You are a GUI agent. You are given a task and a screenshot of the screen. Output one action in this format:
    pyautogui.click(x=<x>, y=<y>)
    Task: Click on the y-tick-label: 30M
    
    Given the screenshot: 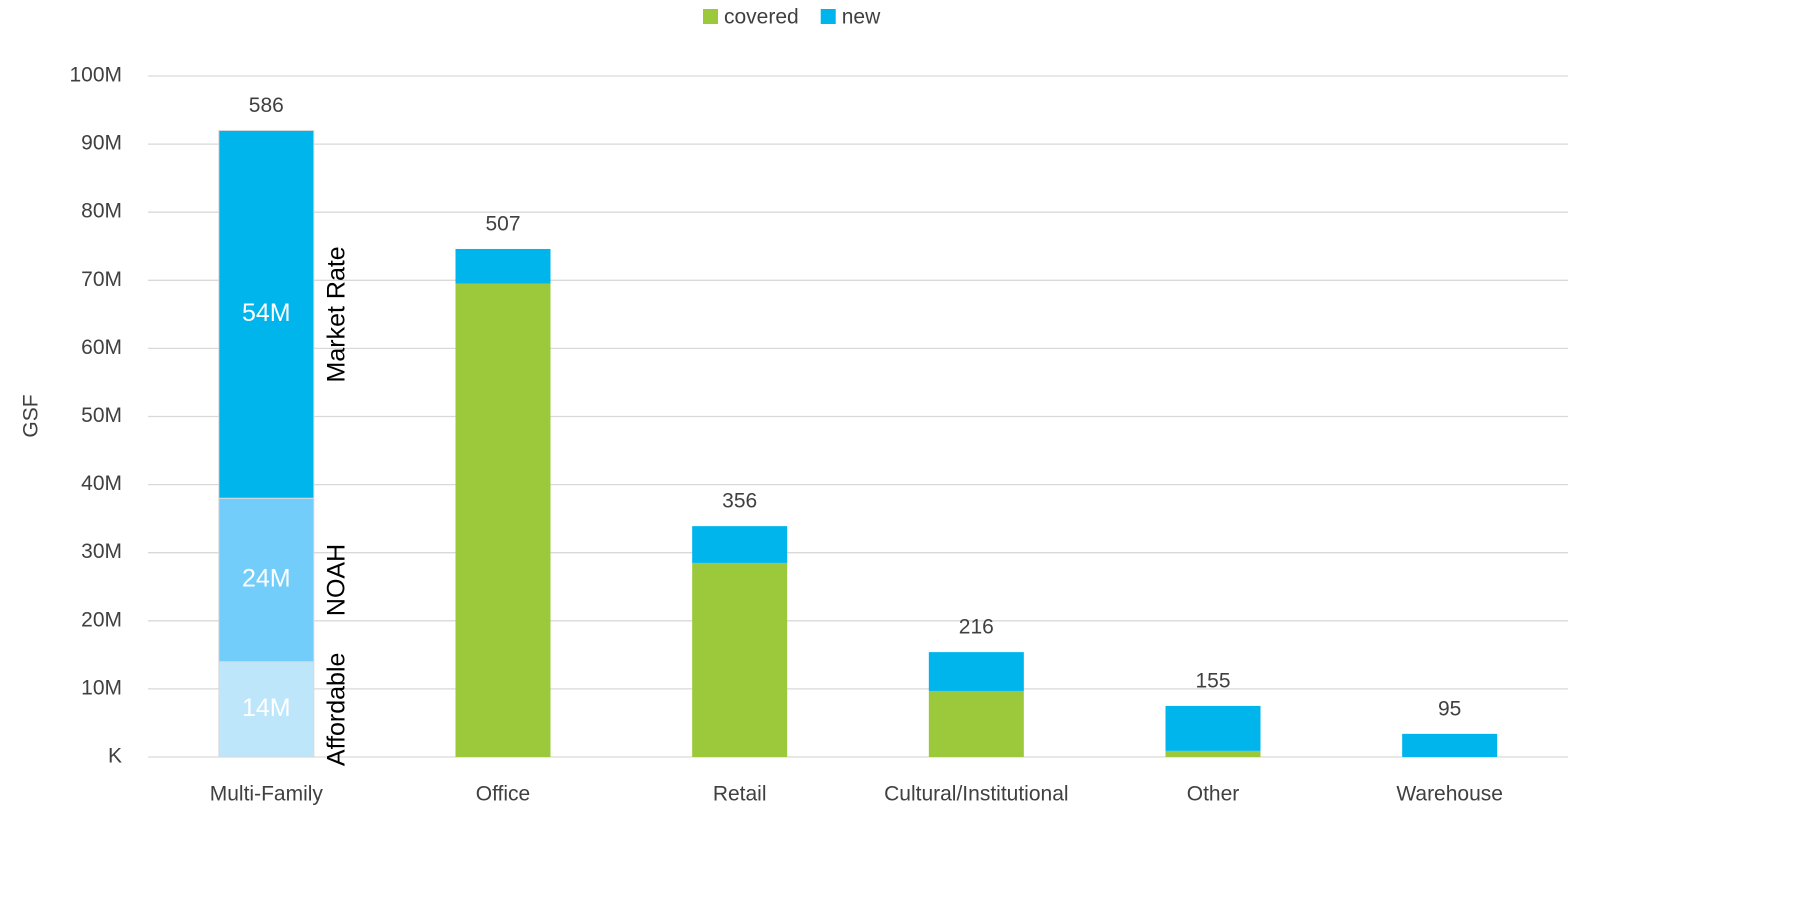 What is the action you would take?
    pyautogui.click(x=101, y=551)
    